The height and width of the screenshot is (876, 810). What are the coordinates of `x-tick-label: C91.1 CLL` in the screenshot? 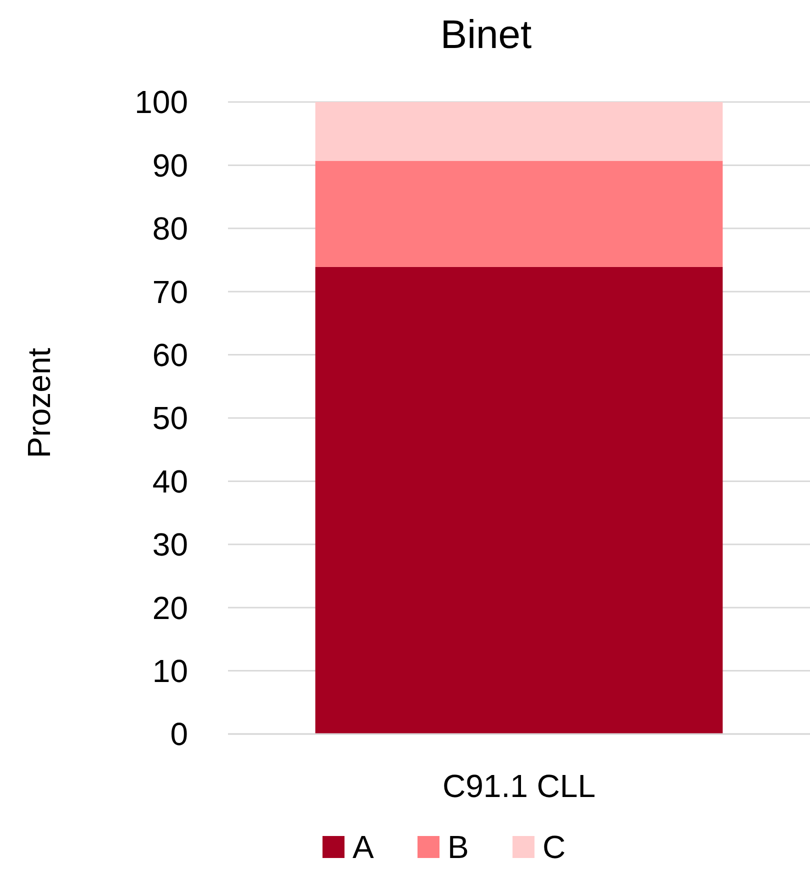 It's located at (519, 786).